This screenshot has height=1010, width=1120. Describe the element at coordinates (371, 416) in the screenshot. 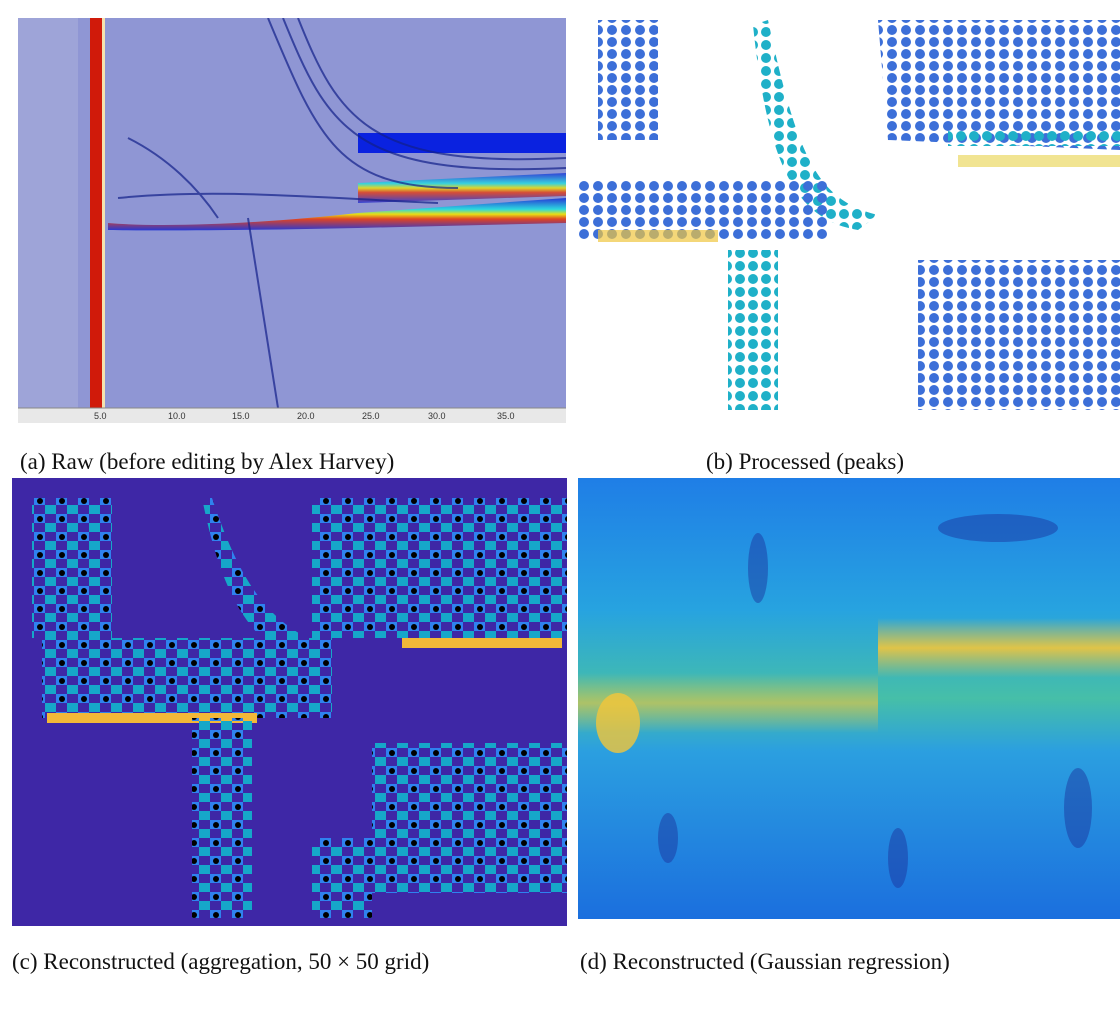

I see `x-tick-label: 25.0` at that location.